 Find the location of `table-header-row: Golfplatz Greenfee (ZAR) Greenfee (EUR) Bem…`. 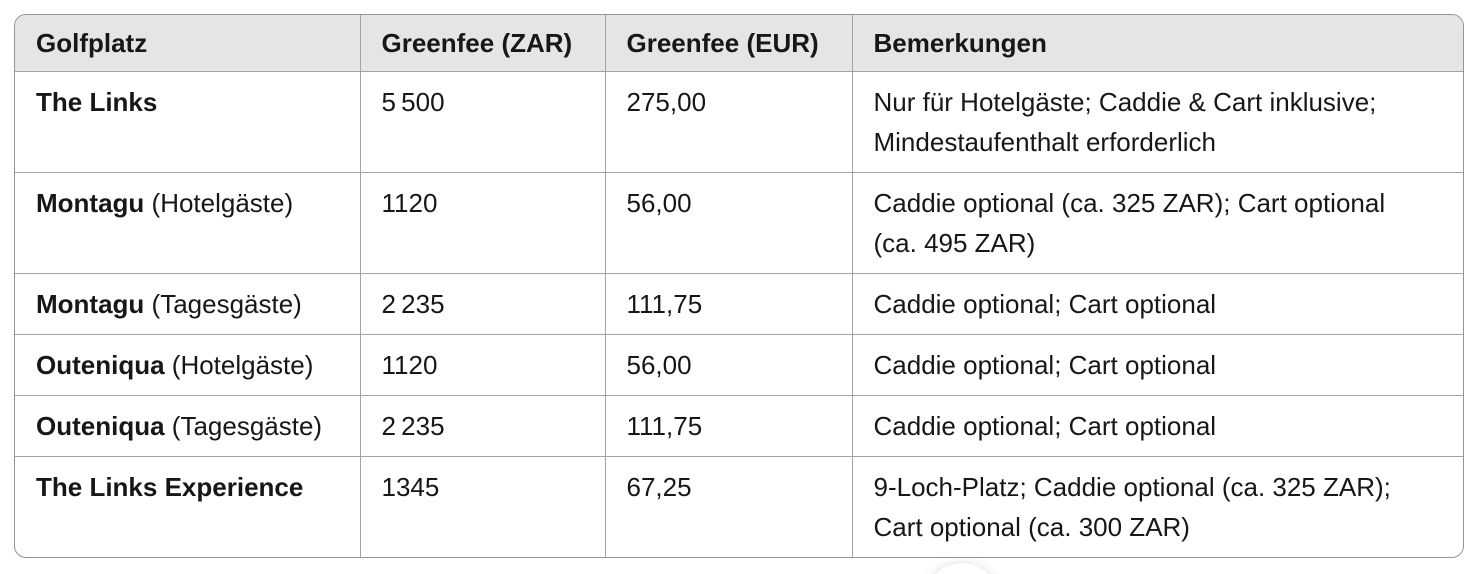

table-header-row: Golfplatz Greenfee (ZAR) Greenfee (EUR) Bem… is located at coordinates (739, 43).